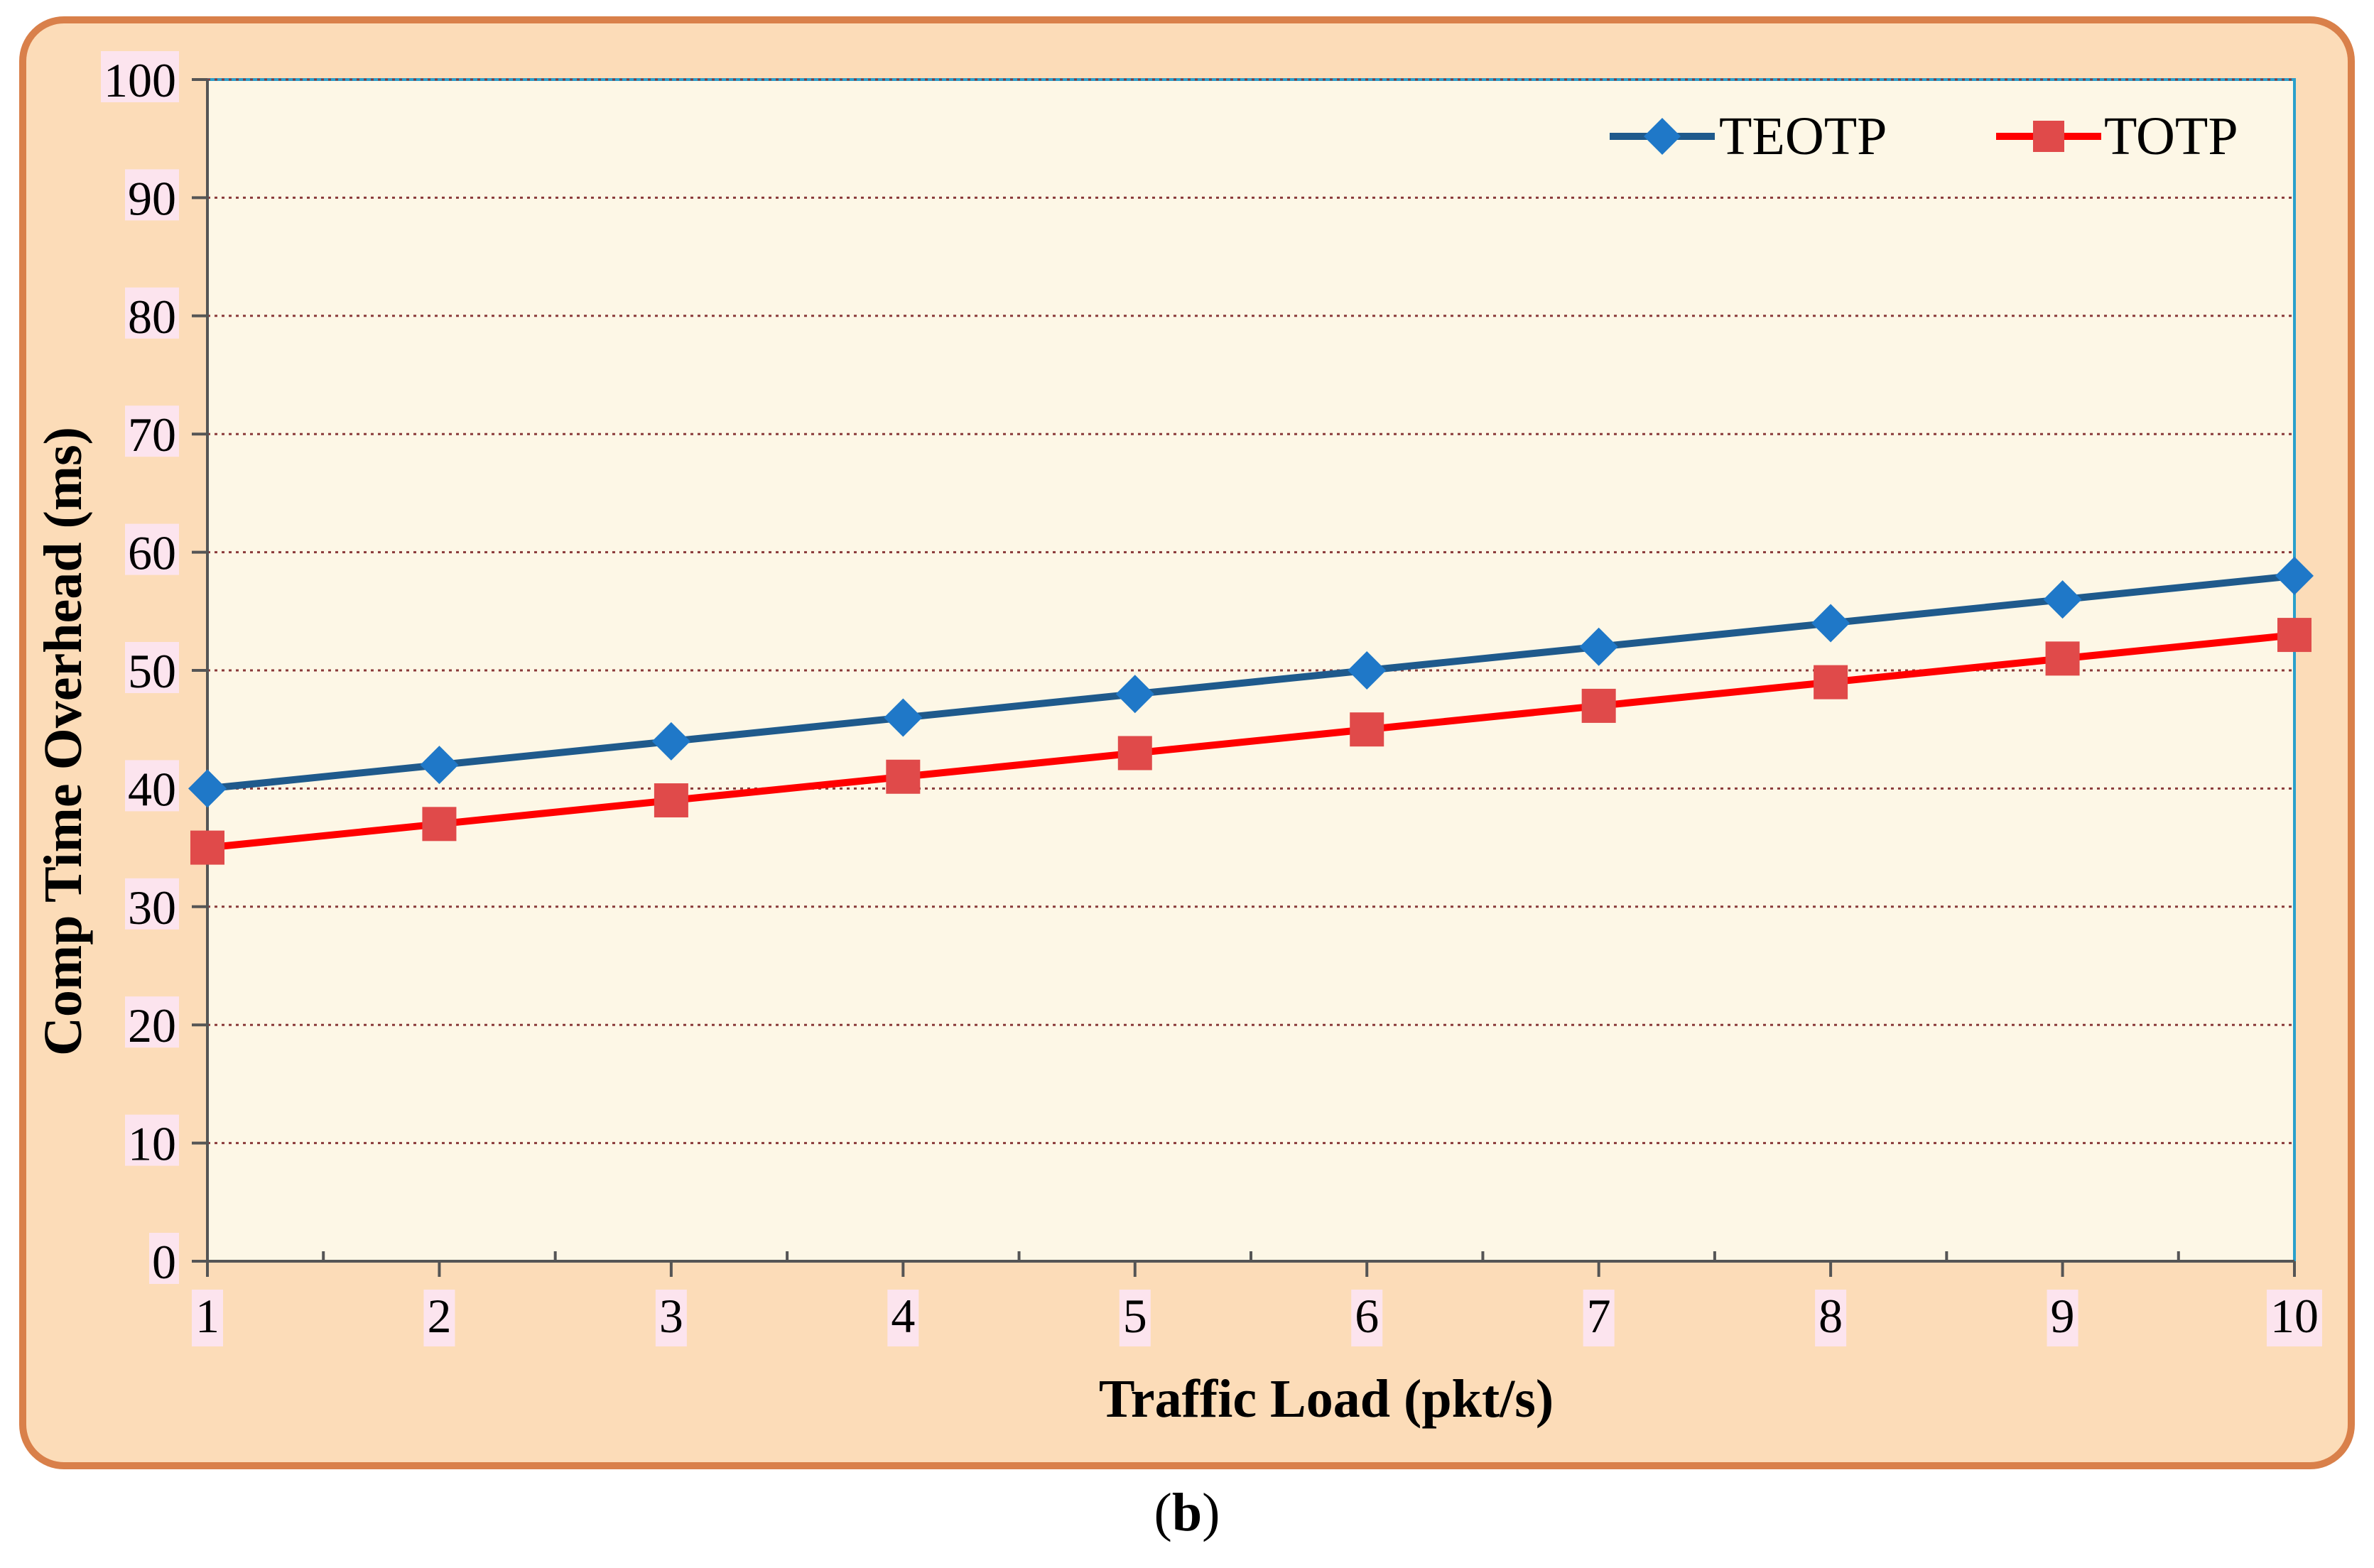 The height and width of the screenshot is (1568, 2374). What do you see at coordinates (2171, 137) in the screenshot?
I see `legend-label-totp: TOTP` at bounding box center [2171, 137].